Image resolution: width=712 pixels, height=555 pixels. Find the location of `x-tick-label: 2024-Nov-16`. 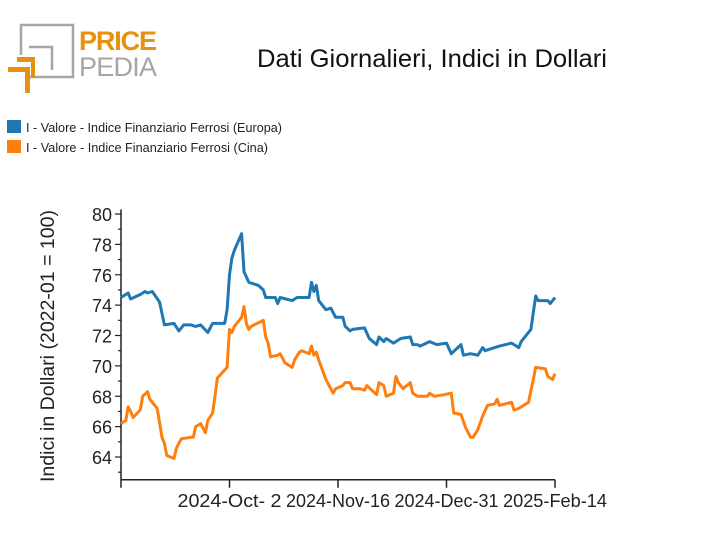

x-tick-label: 2024-Nov-16 is located at coordinates (338, 501).